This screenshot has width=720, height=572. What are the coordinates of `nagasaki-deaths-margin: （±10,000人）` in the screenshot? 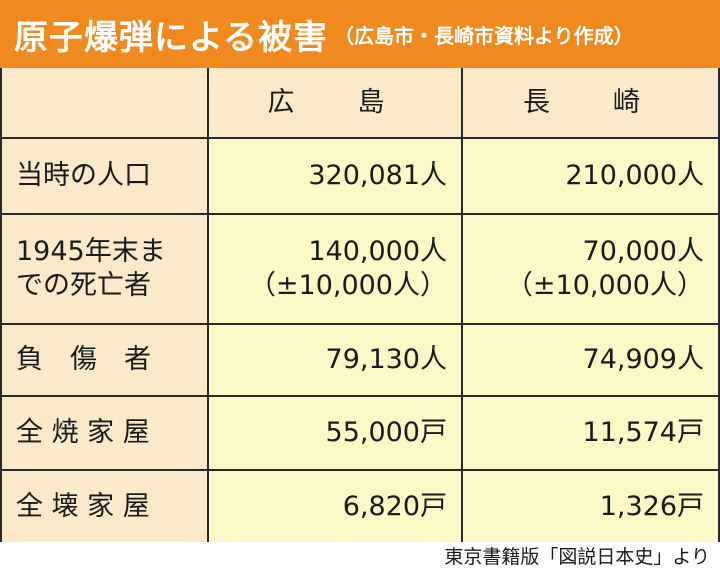 It's located at (604, 285).